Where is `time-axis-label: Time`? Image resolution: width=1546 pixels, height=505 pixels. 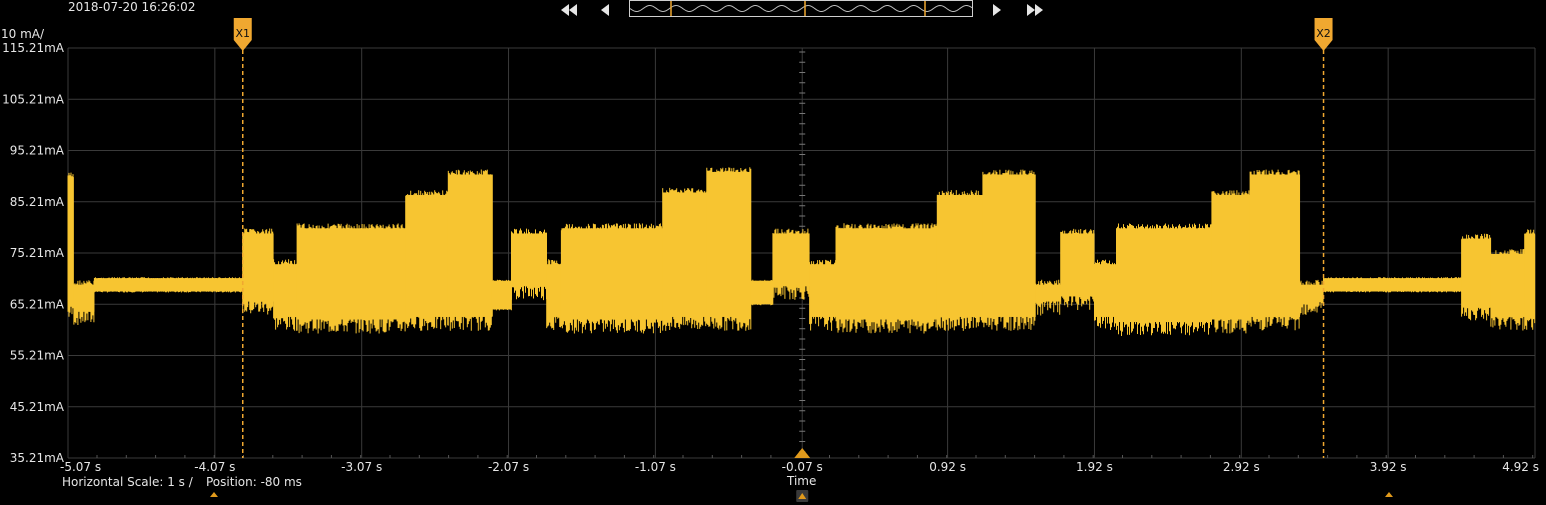
time-axis-label: Time is located at coordinates (802, 481).